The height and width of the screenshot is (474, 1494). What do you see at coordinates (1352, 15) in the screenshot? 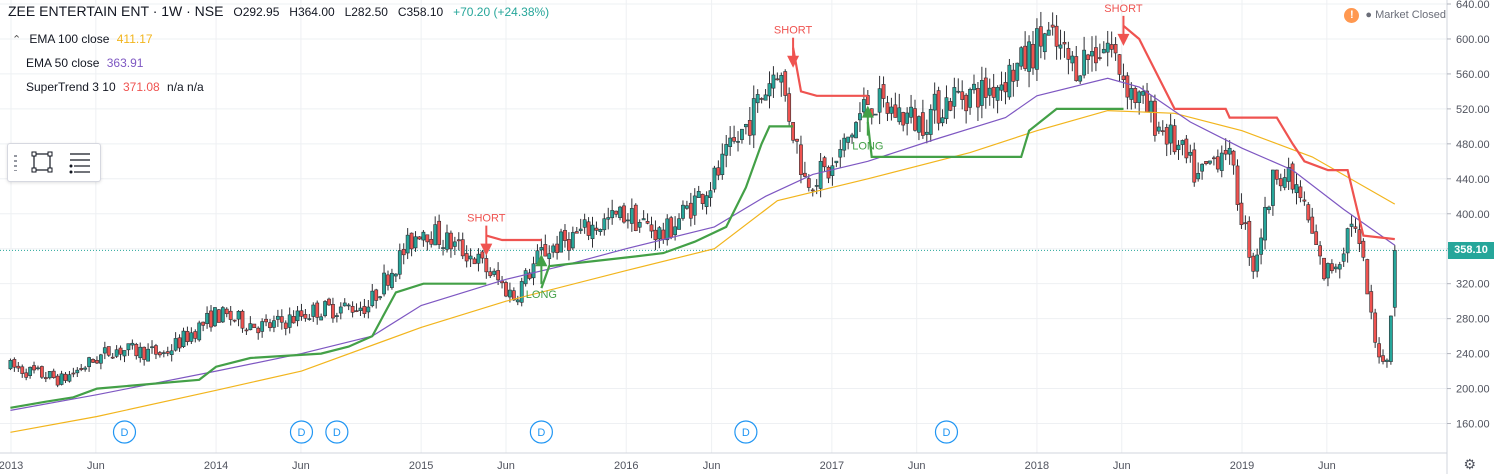
I see `warning-icon: !` at bounding box center [1352, 15].